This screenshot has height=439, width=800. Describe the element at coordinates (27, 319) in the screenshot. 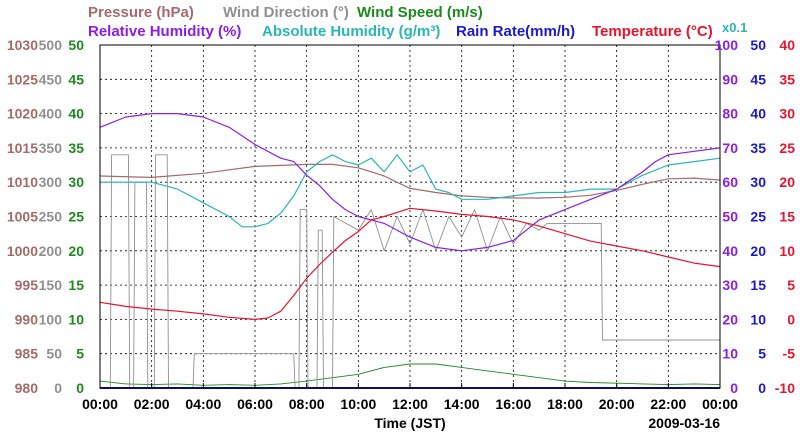

I see `y-tick-label-pressure: 990` at that location.